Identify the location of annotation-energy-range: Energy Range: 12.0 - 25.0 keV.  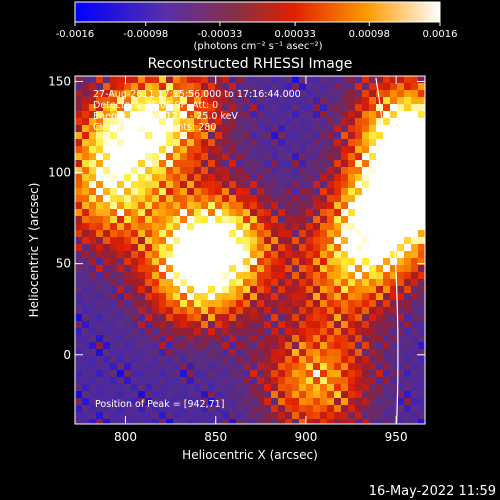
(165, 116).